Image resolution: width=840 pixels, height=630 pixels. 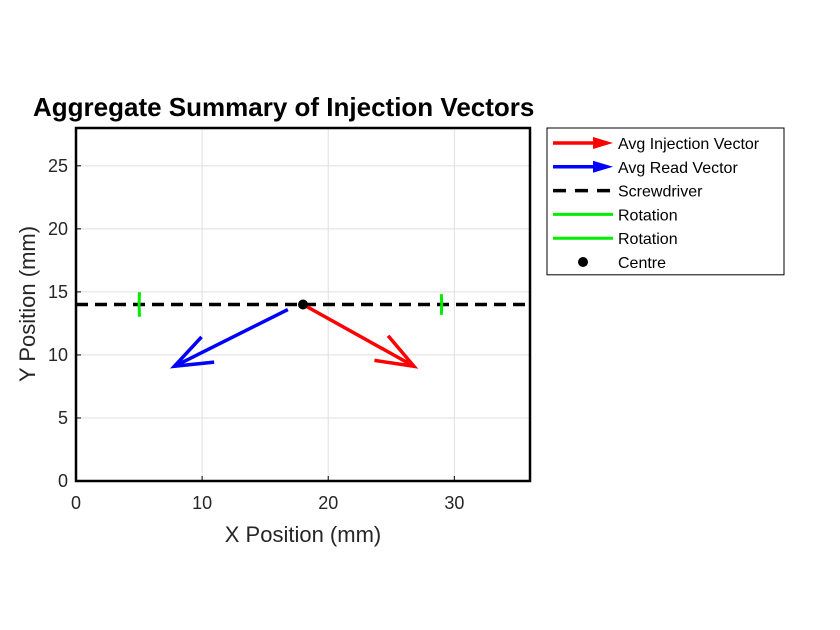 I want to click on legend-entry: Screwdriver, so click(x=628, y=192).